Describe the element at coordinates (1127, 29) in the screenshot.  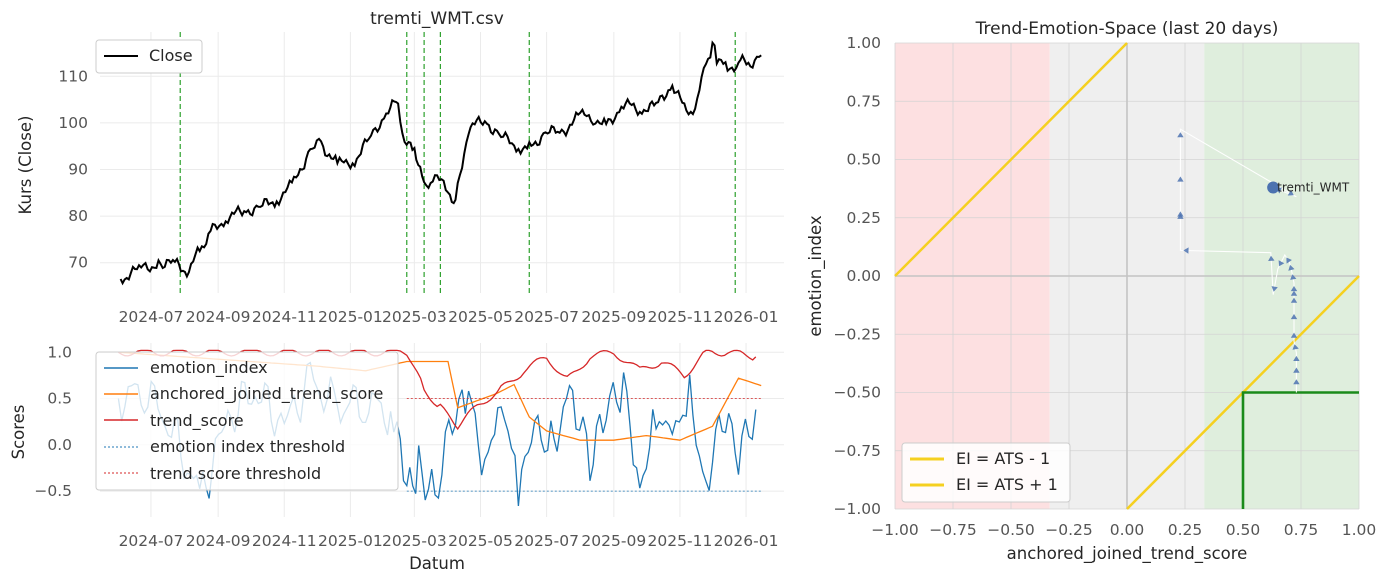
I see `trend-emotion-title: Trend-Emotion-Space (last 20 days)` at that location.